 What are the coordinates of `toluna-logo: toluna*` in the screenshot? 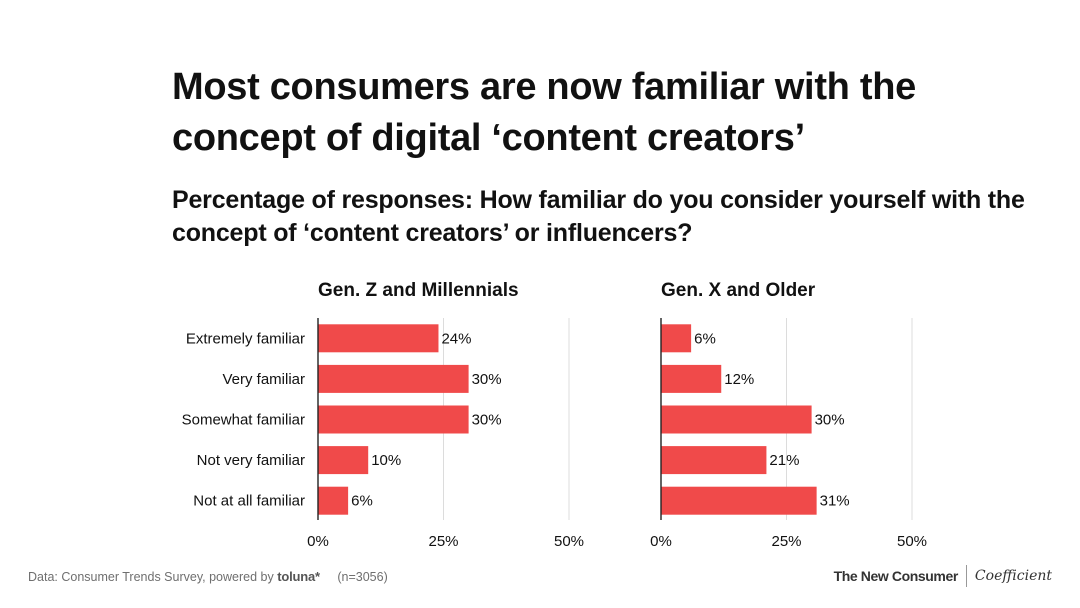 It's located at (298, 576).